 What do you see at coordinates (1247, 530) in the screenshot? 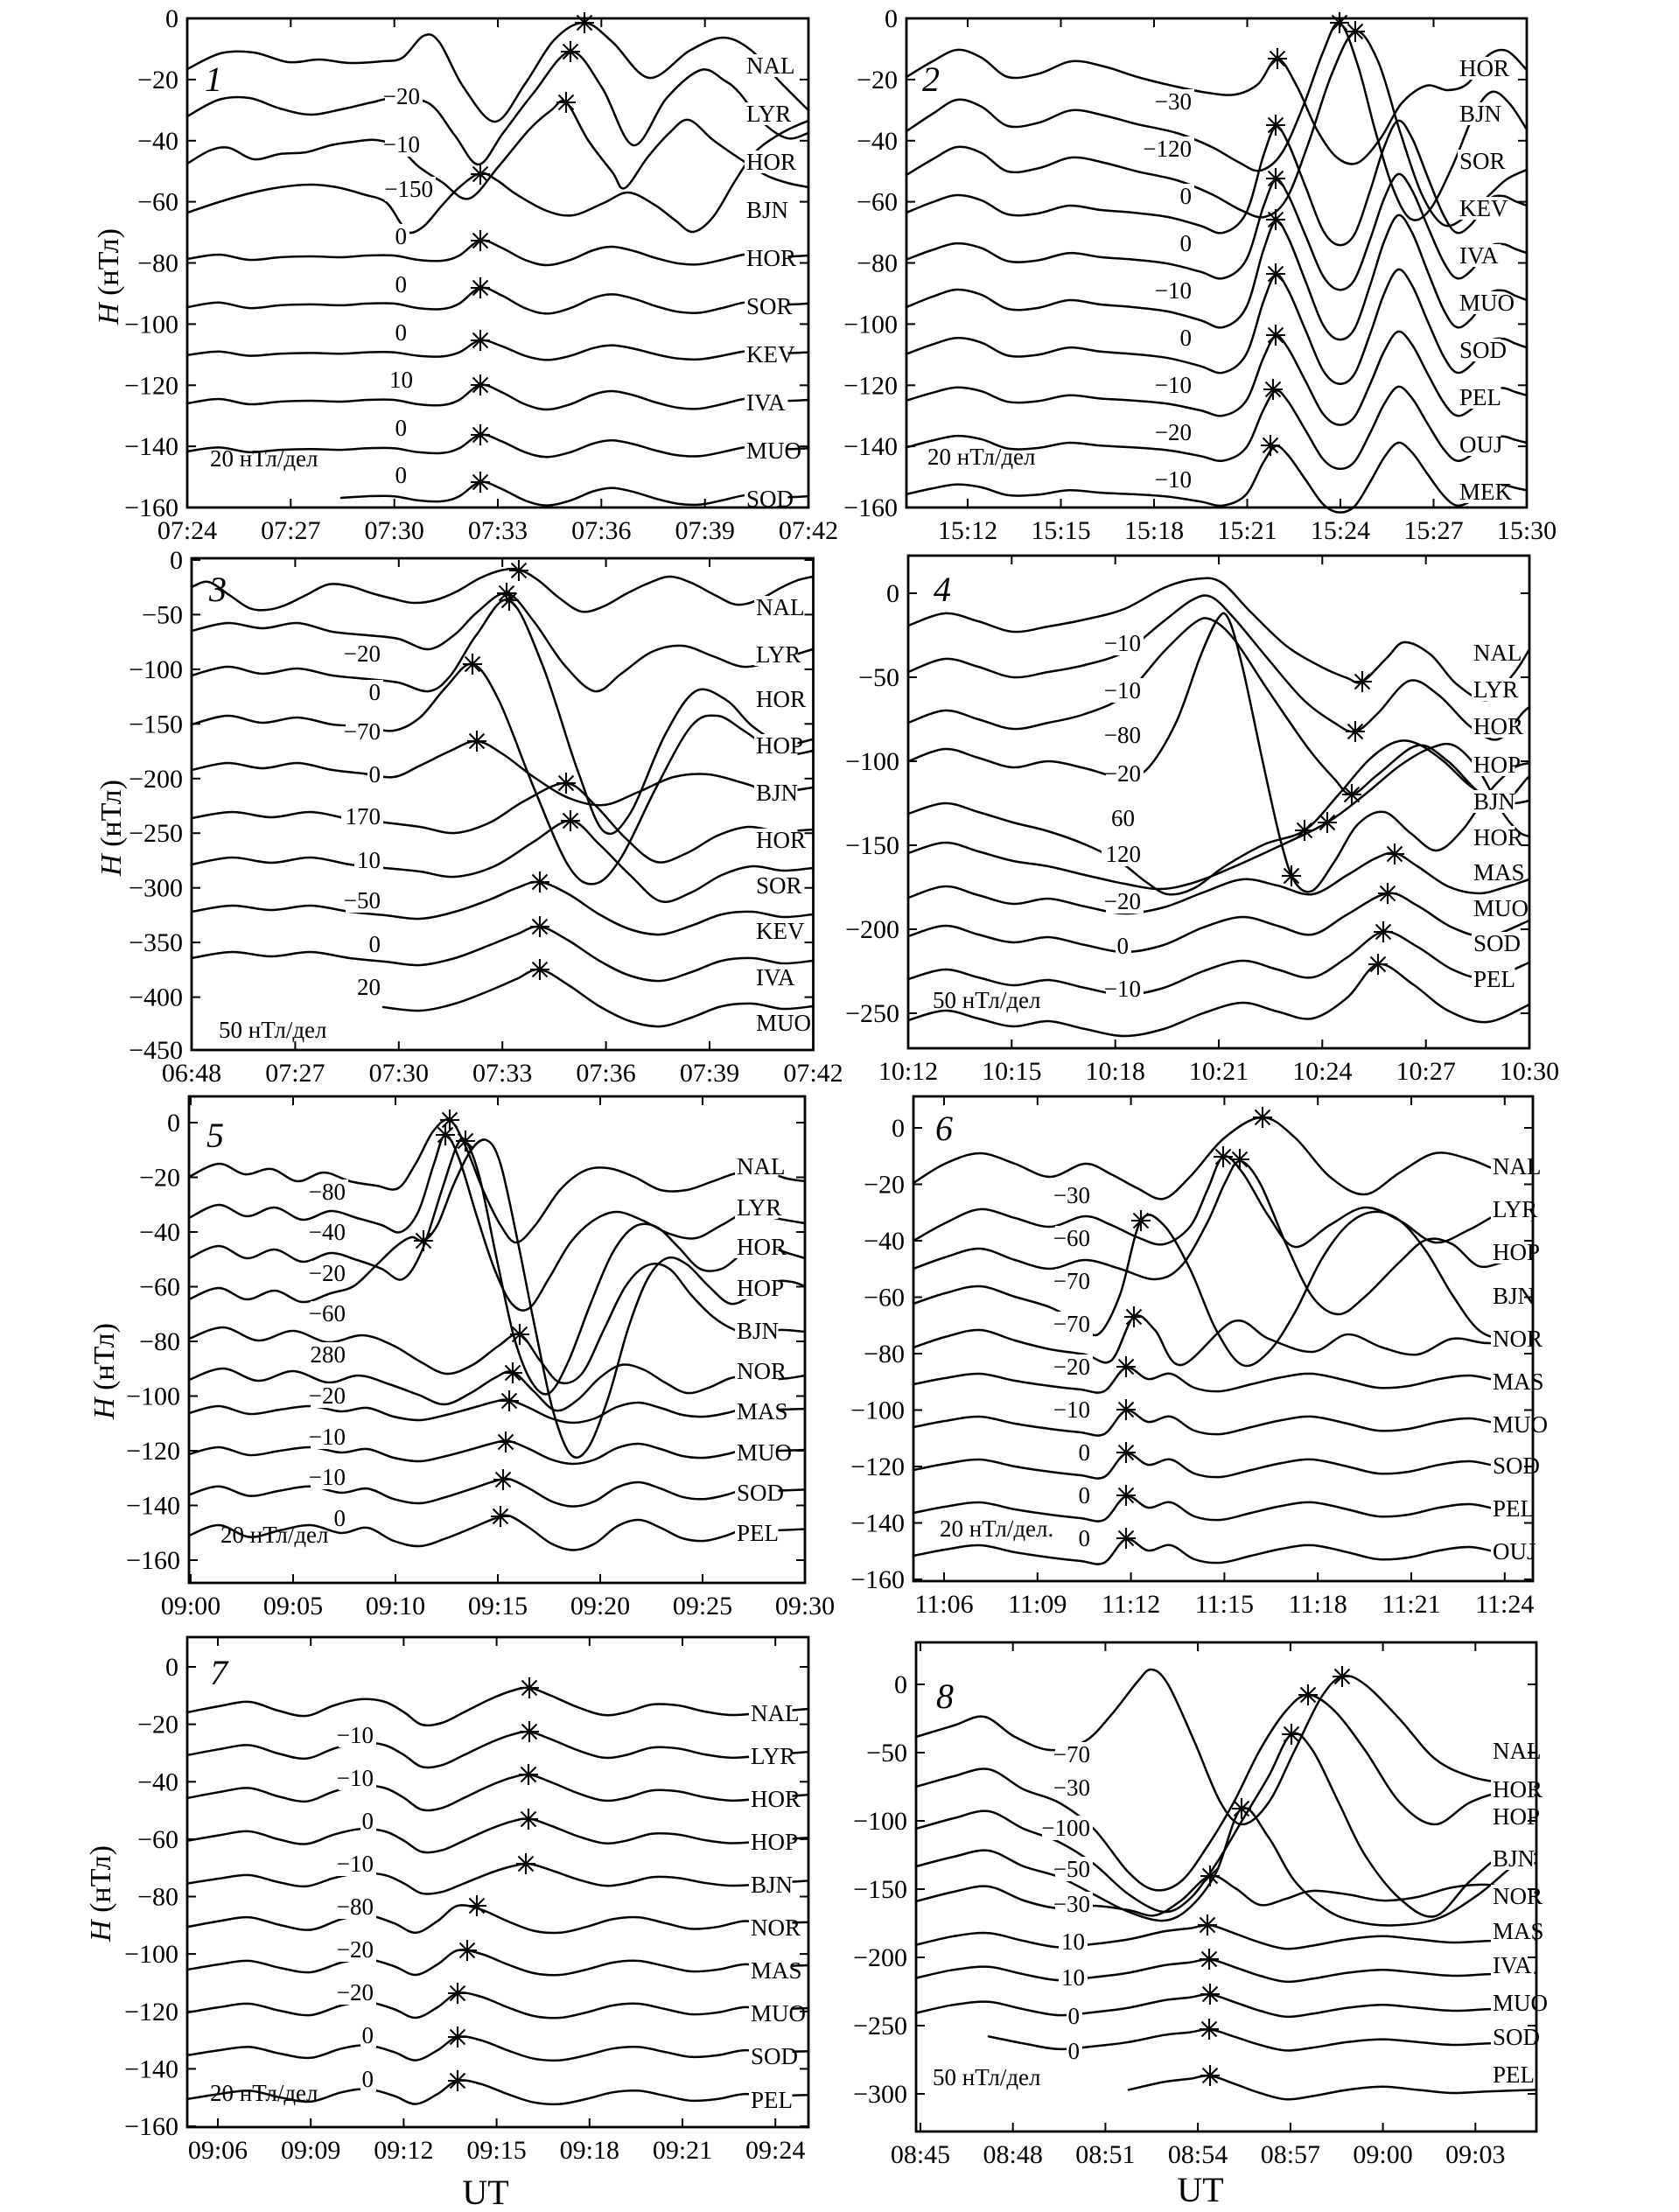
I see `svg-text: 15:21` at bounding box center [1247, 530].